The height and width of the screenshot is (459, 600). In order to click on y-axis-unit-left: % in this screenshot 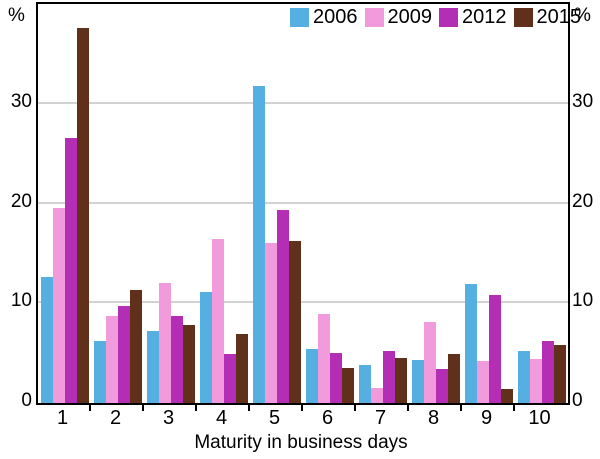, I will do `click(16, 15)`.